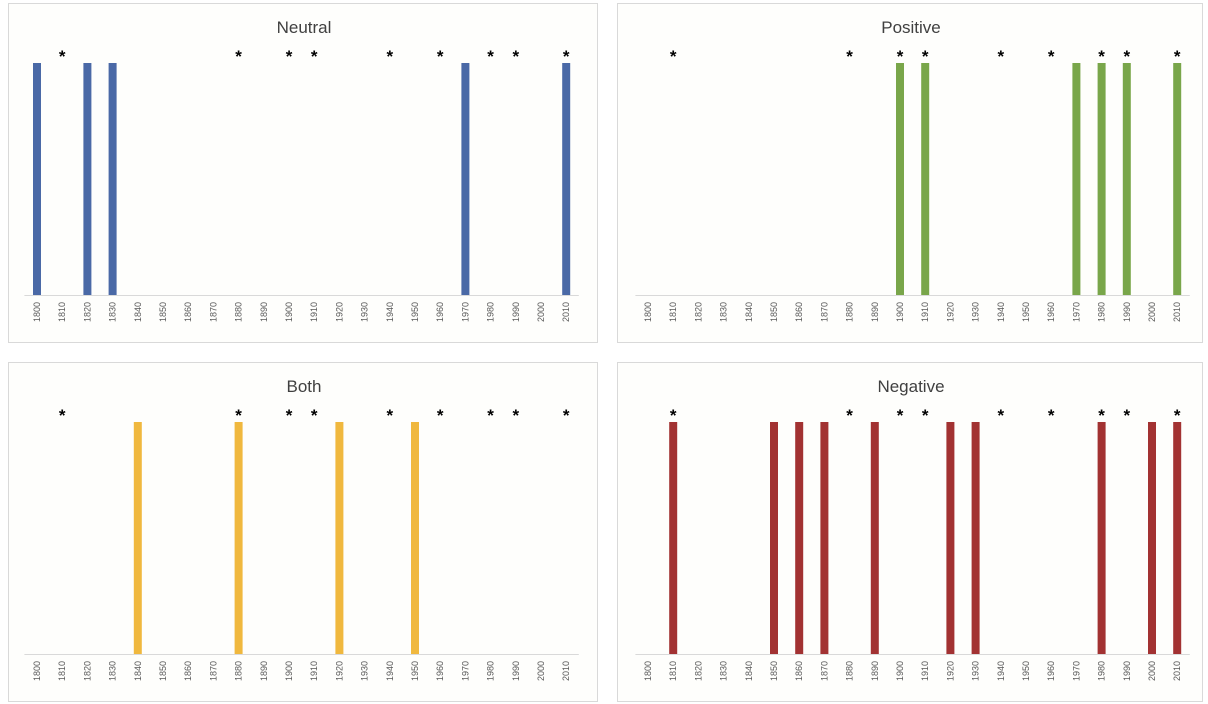  Describe the element at coordinates (1126, 179) in the screenshot. I see `bar-1990` at that location.